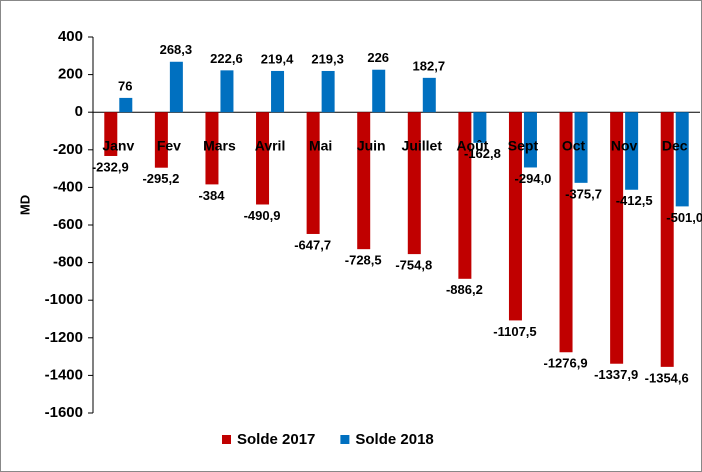 This screenshot has width=702, height=472. Describe the element at coordinates (312, 244) in the screenshot. I see `value-label: -647,7` at that location.